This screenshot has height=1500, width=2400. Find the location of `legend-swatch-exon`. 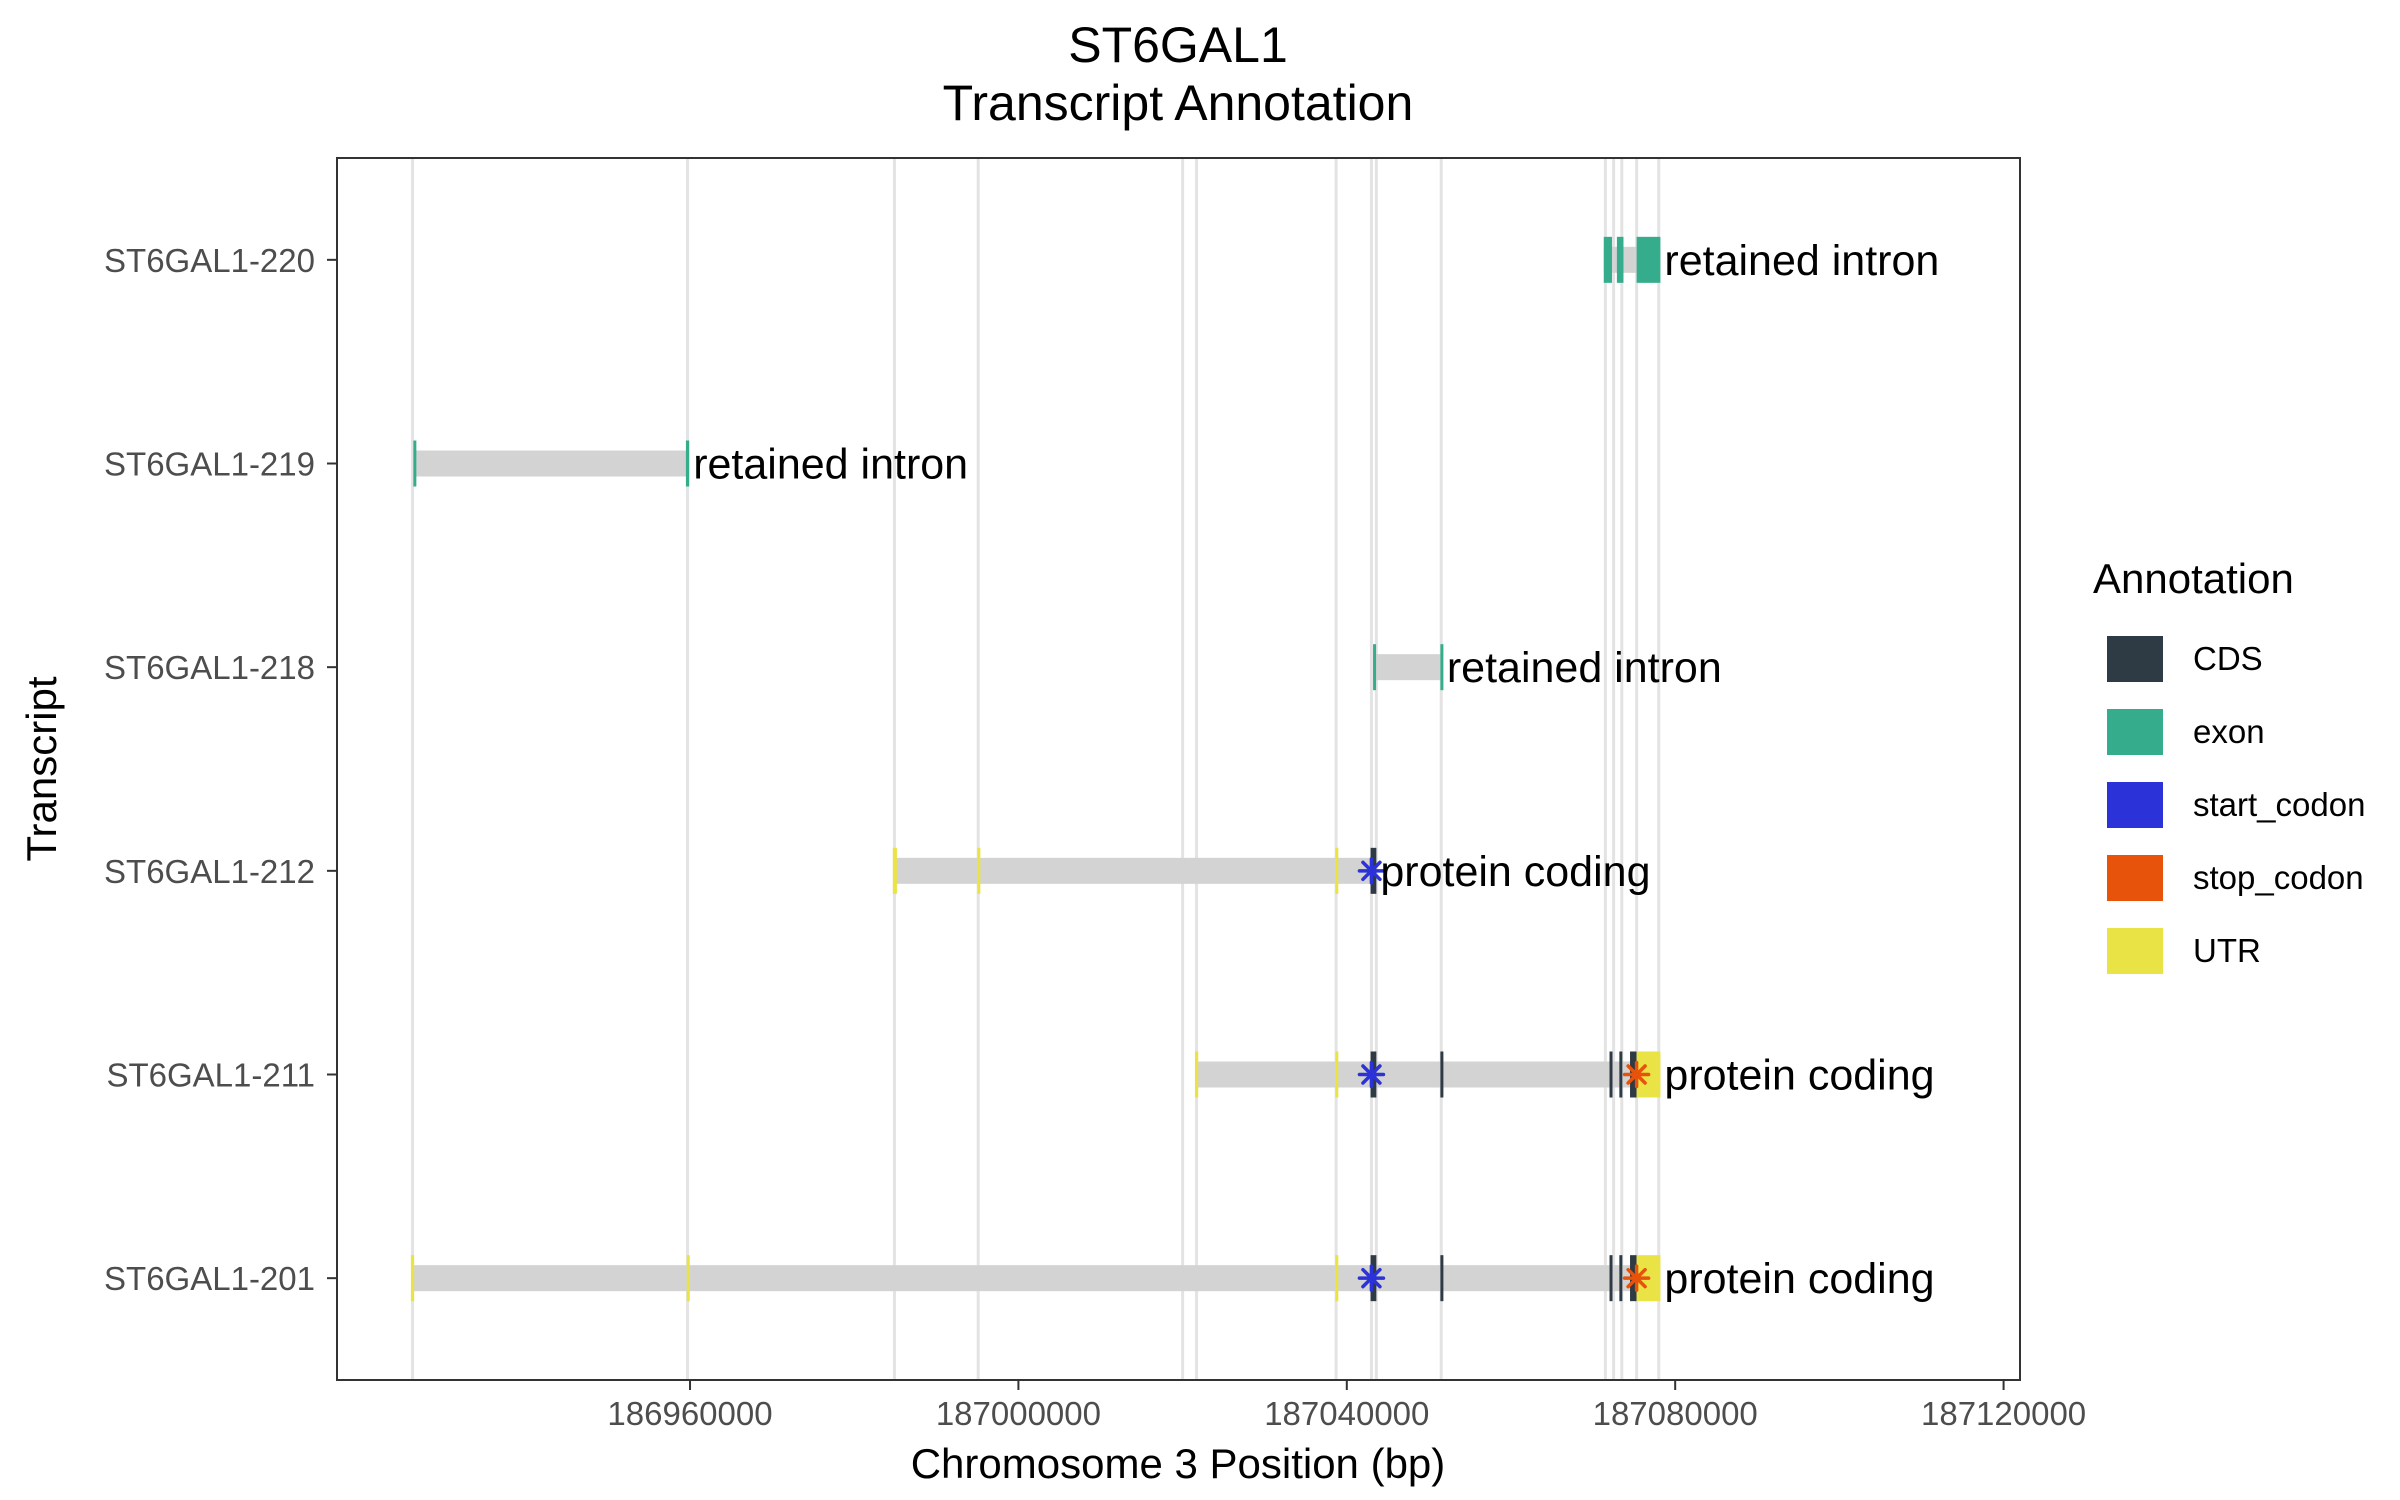

legend-swatch-exon is located at coordinates (2135, 732).